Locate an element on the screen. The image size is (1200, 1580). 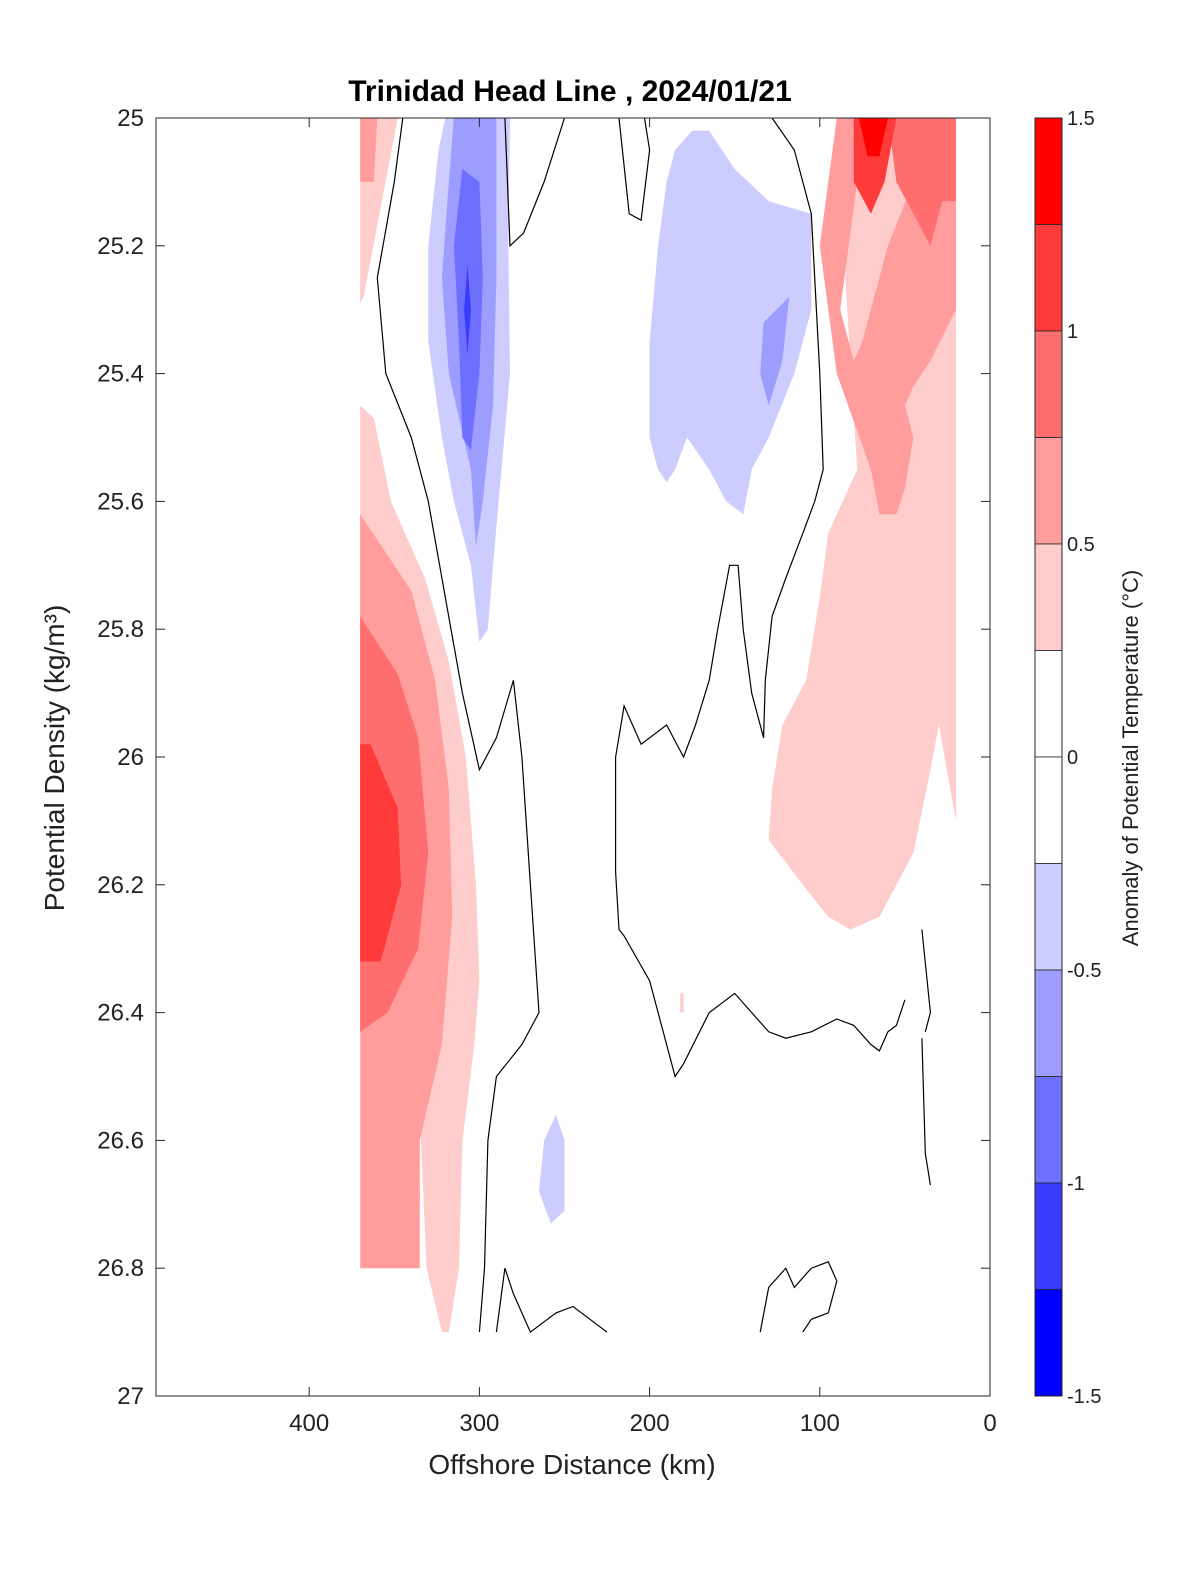
y-tick-label-7: 26.4 is located at coordinates (120, 1013).